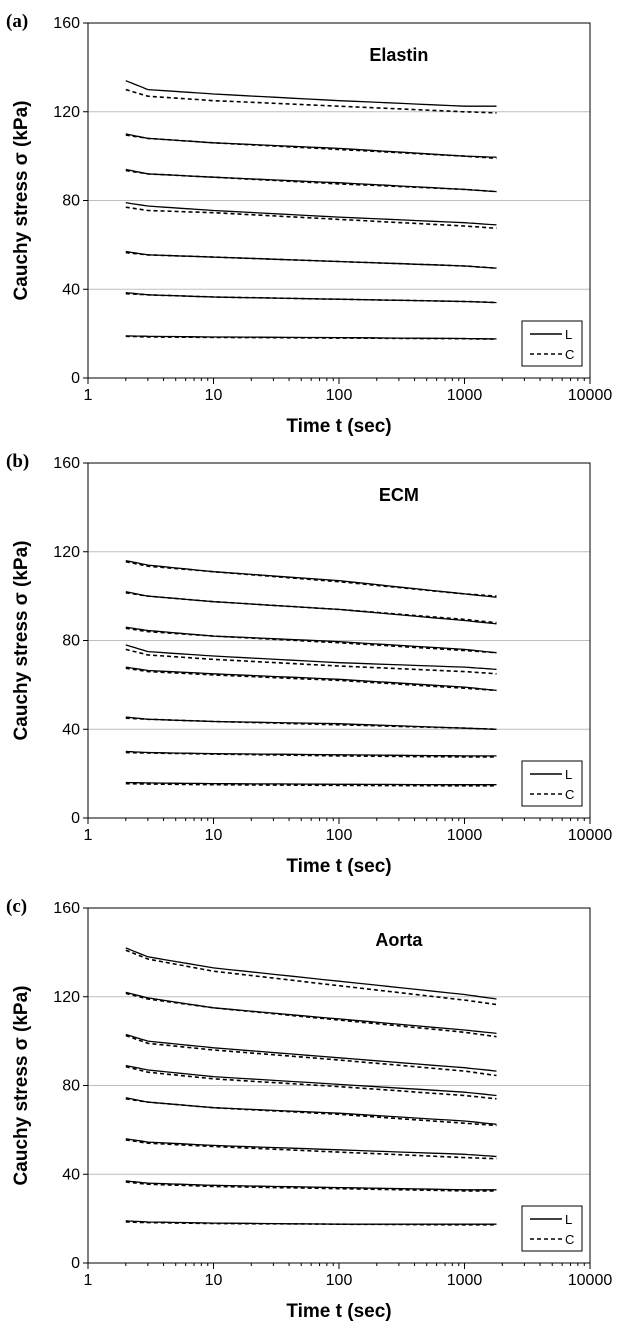 The height and width of the screenshot is (1328, 630). Describe the element at coordinates (399, 495) in the screenshot. I see `chart-title: ECM` at that location.